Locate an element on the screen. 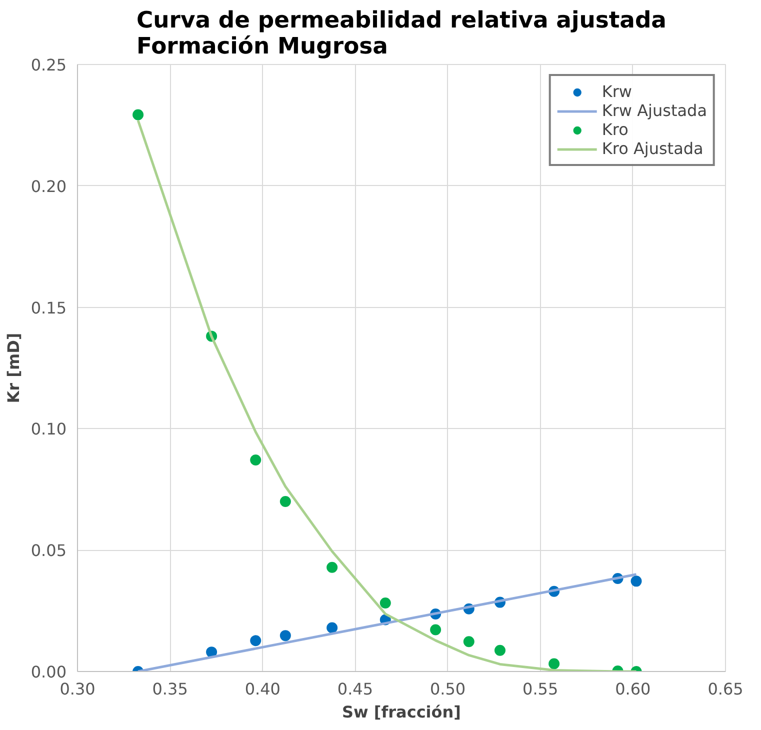  x-tick-label: 0.65 is located at coordinates (726, 689).